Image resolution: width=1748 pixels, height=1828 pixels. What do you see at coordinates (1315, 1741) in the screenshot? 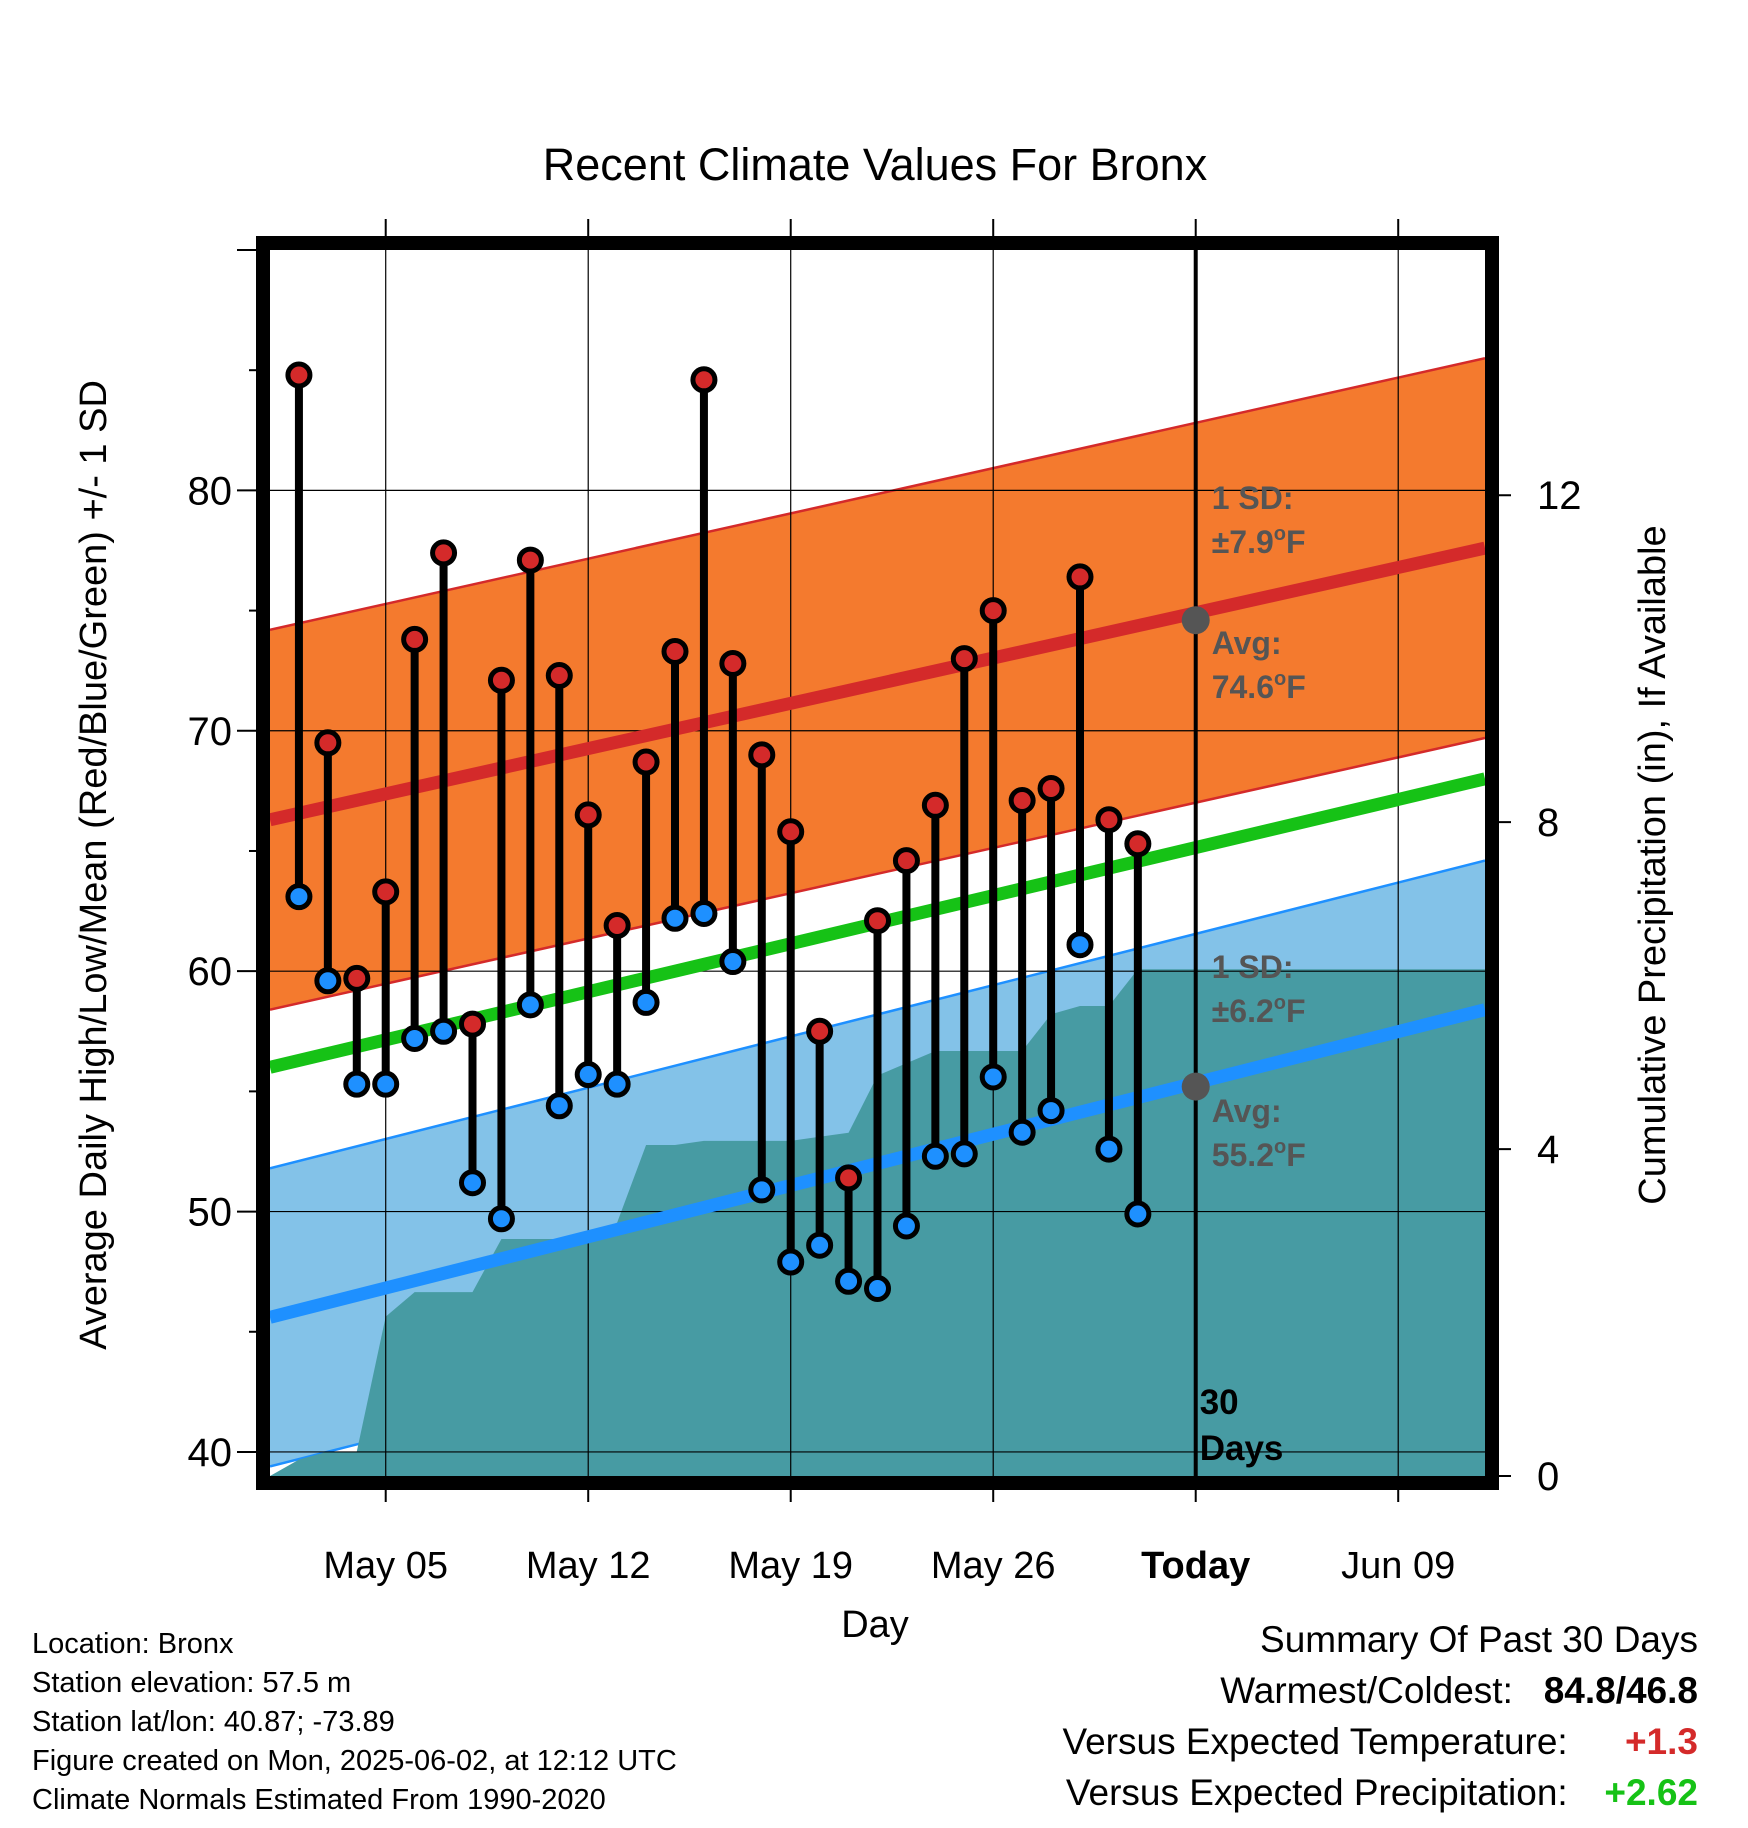
I see `temp-label: Versus Expected Temperature:` at bounding box center [1315, 1741].